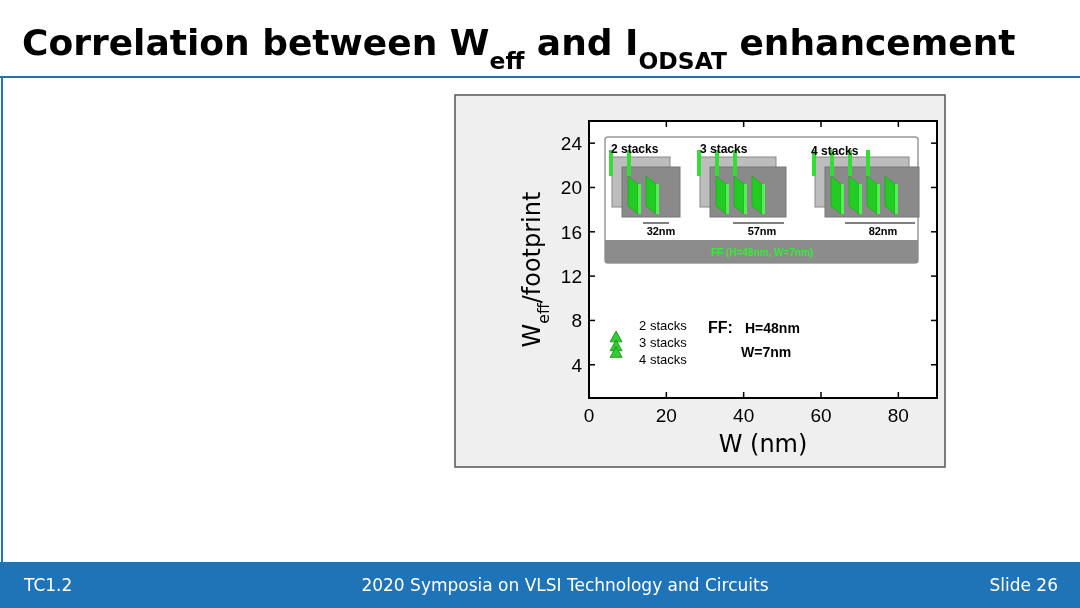  What do you see at coordinates (577, 365) in the screenshot?
I see `y-tick-label: 4` at bounding box center [577, 365].